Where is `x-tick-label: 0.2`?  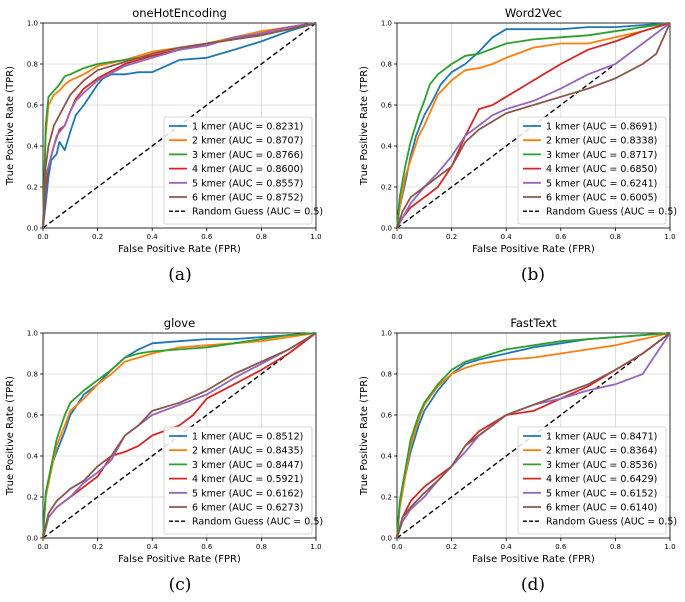 x-tick-label: 0.2 is located at coordinates (451, 547).